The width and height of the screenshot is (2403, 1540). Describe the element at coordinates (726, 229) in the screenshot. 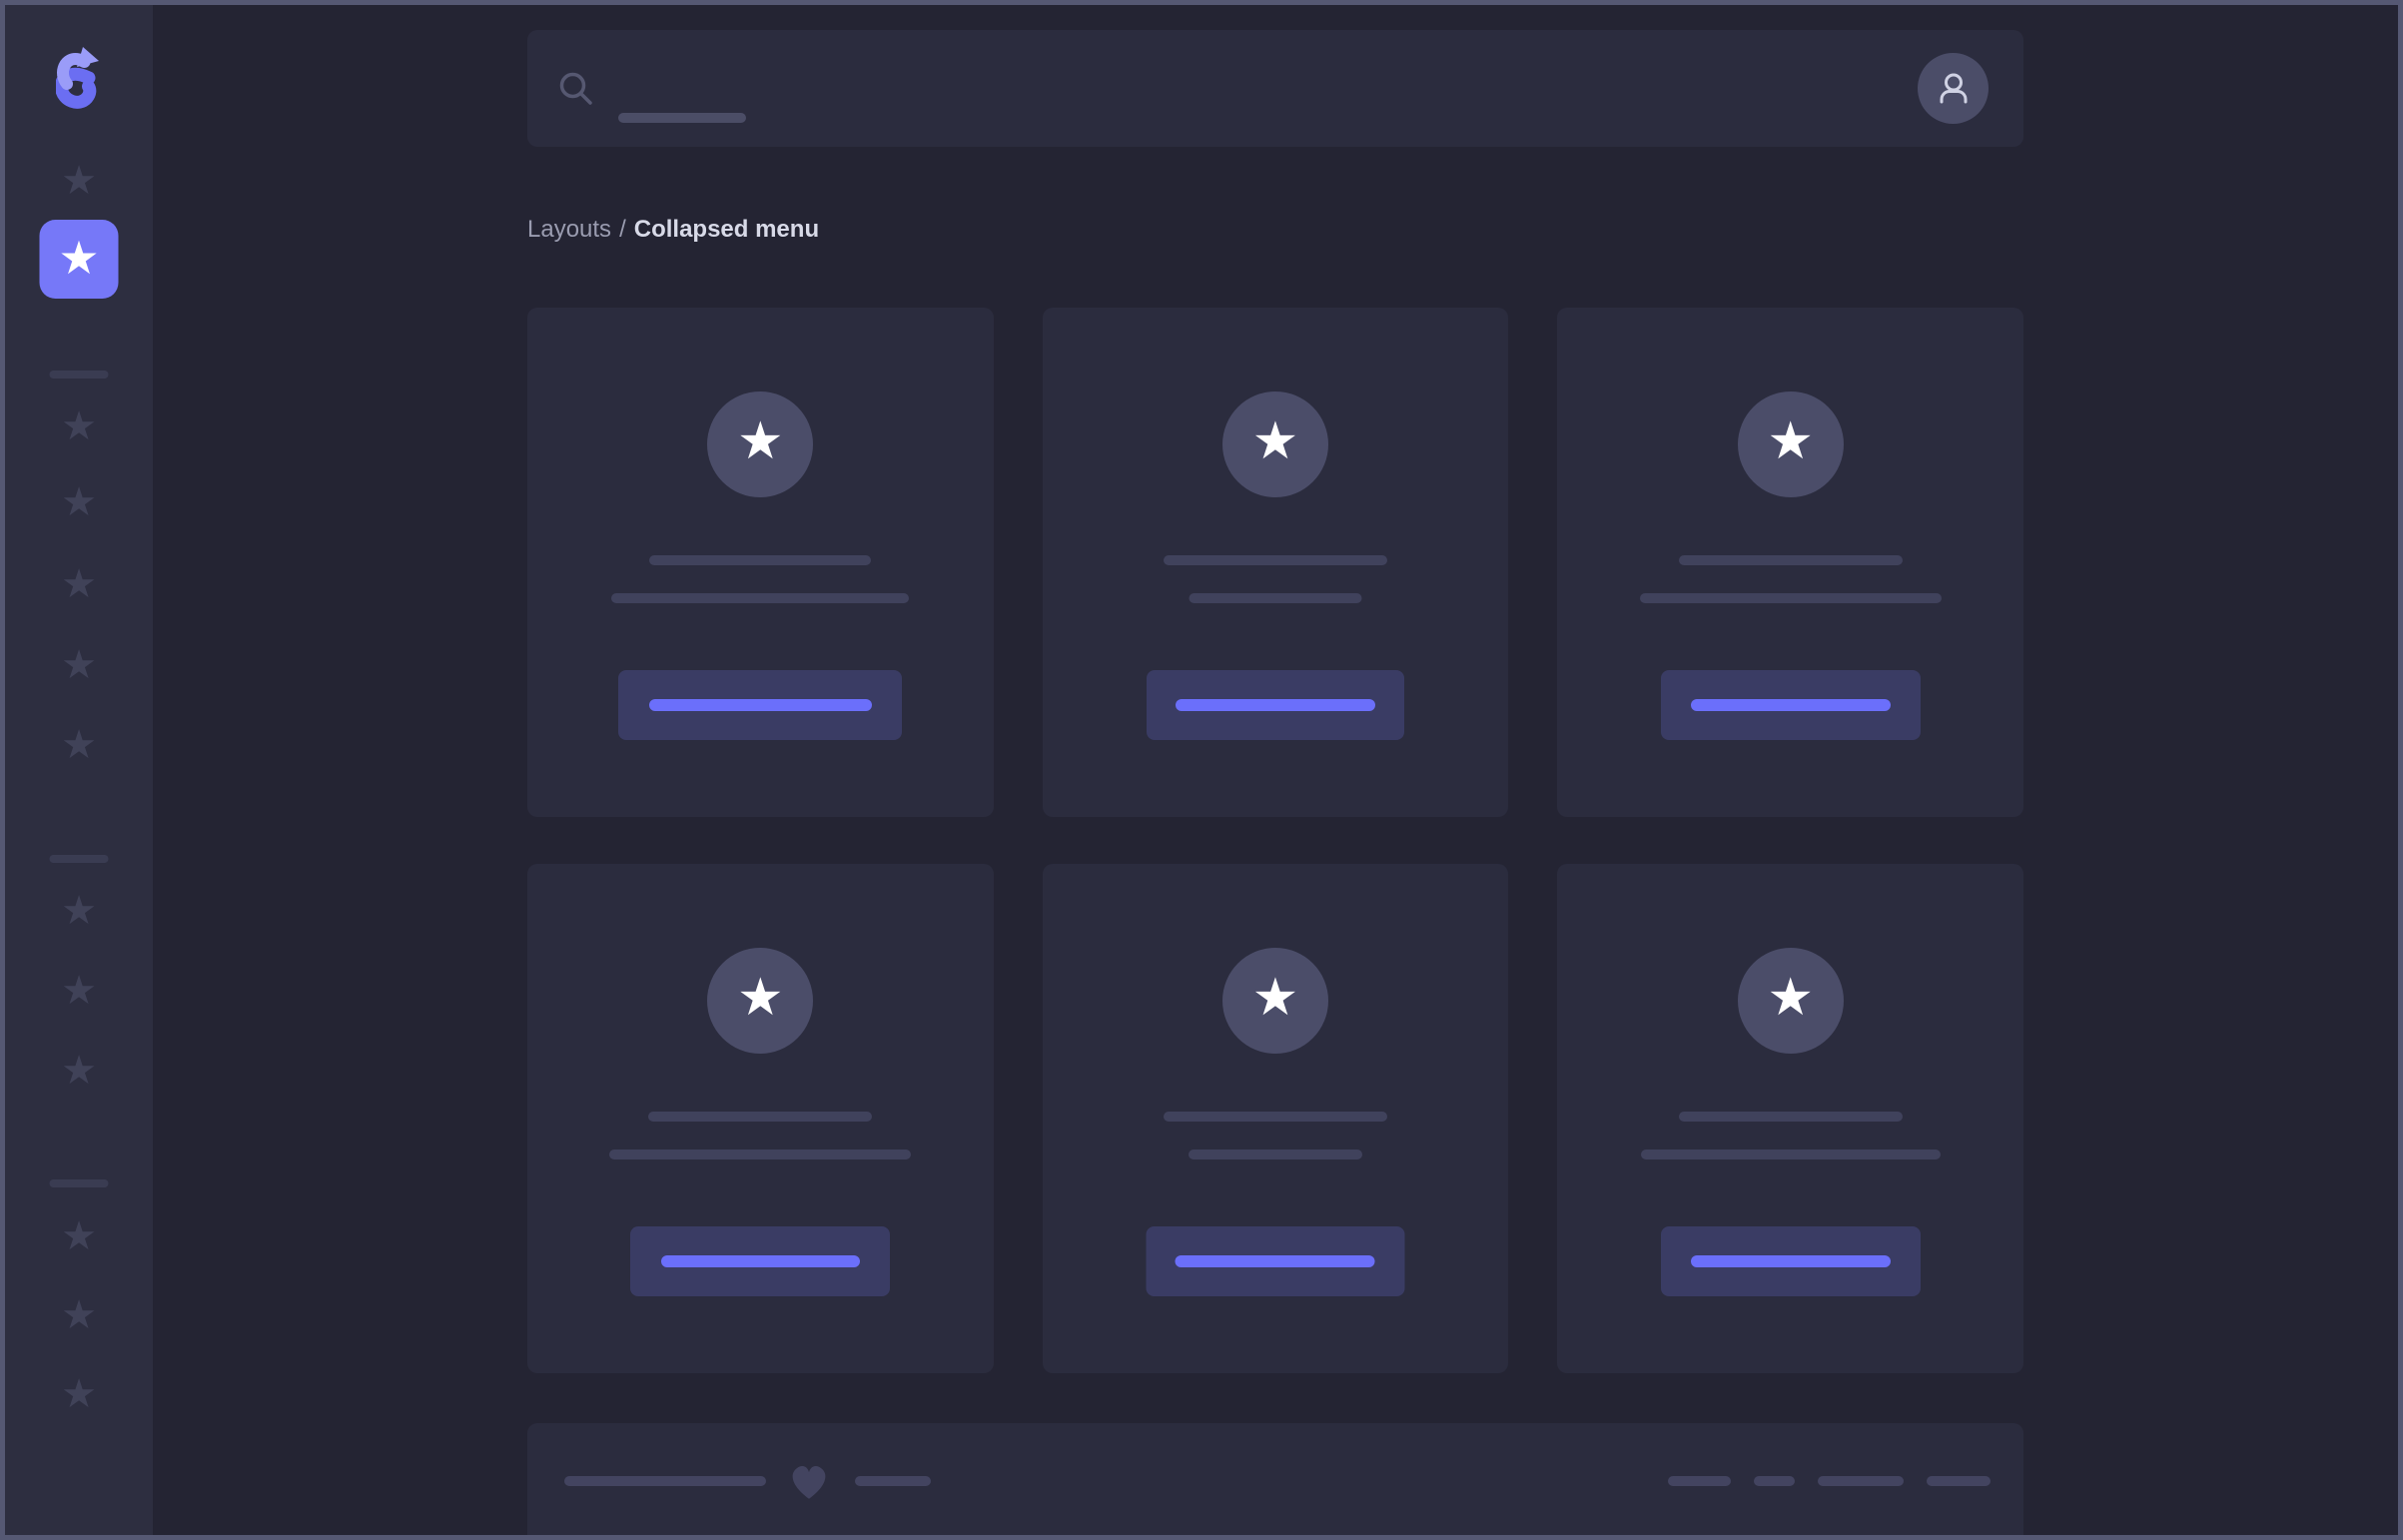

I see `breadcrumb-current: Collapsed menu` at that location.